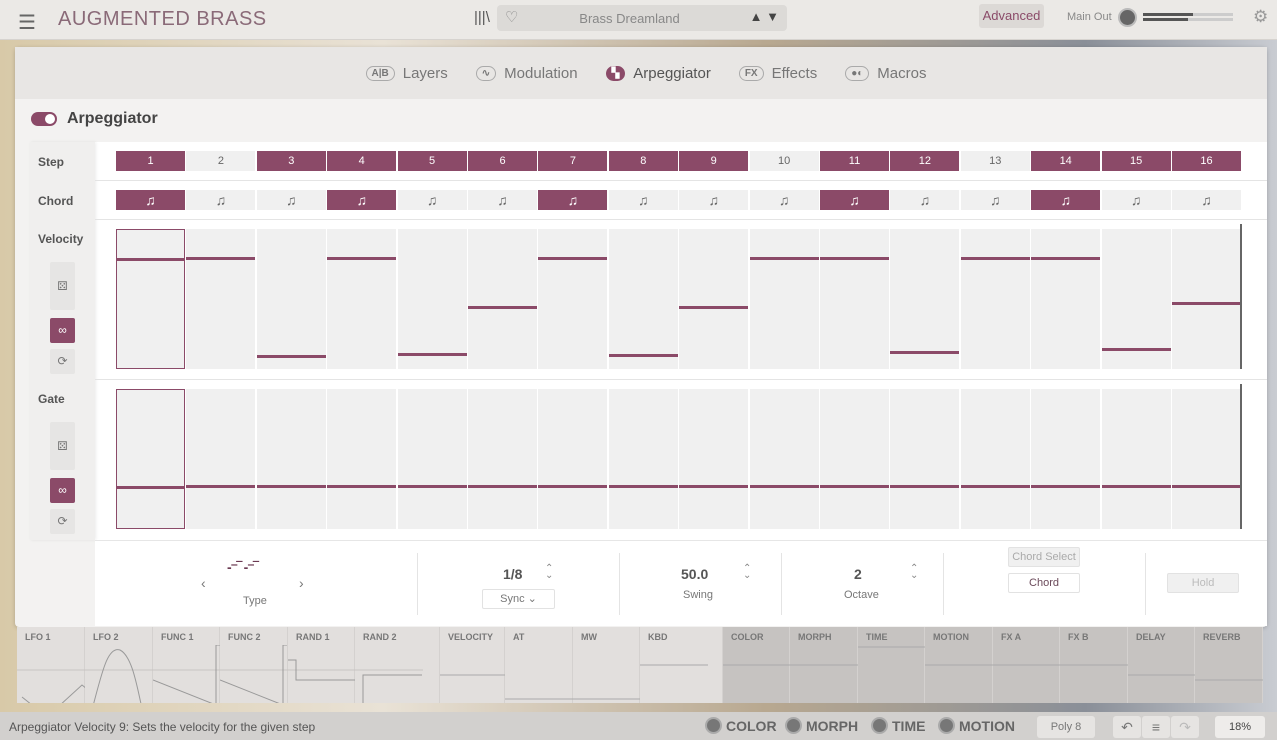 This screenshot has height=740, width=1277. I want to click on step-toggle: 12, so click(925, 161).